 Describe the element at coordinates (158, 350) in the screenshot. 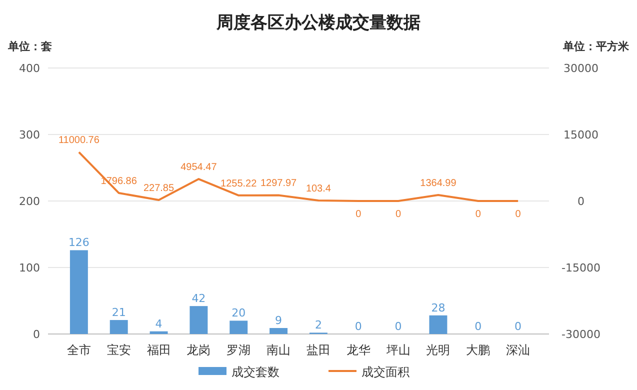

I see `x-tick-label: 福田` at that location.